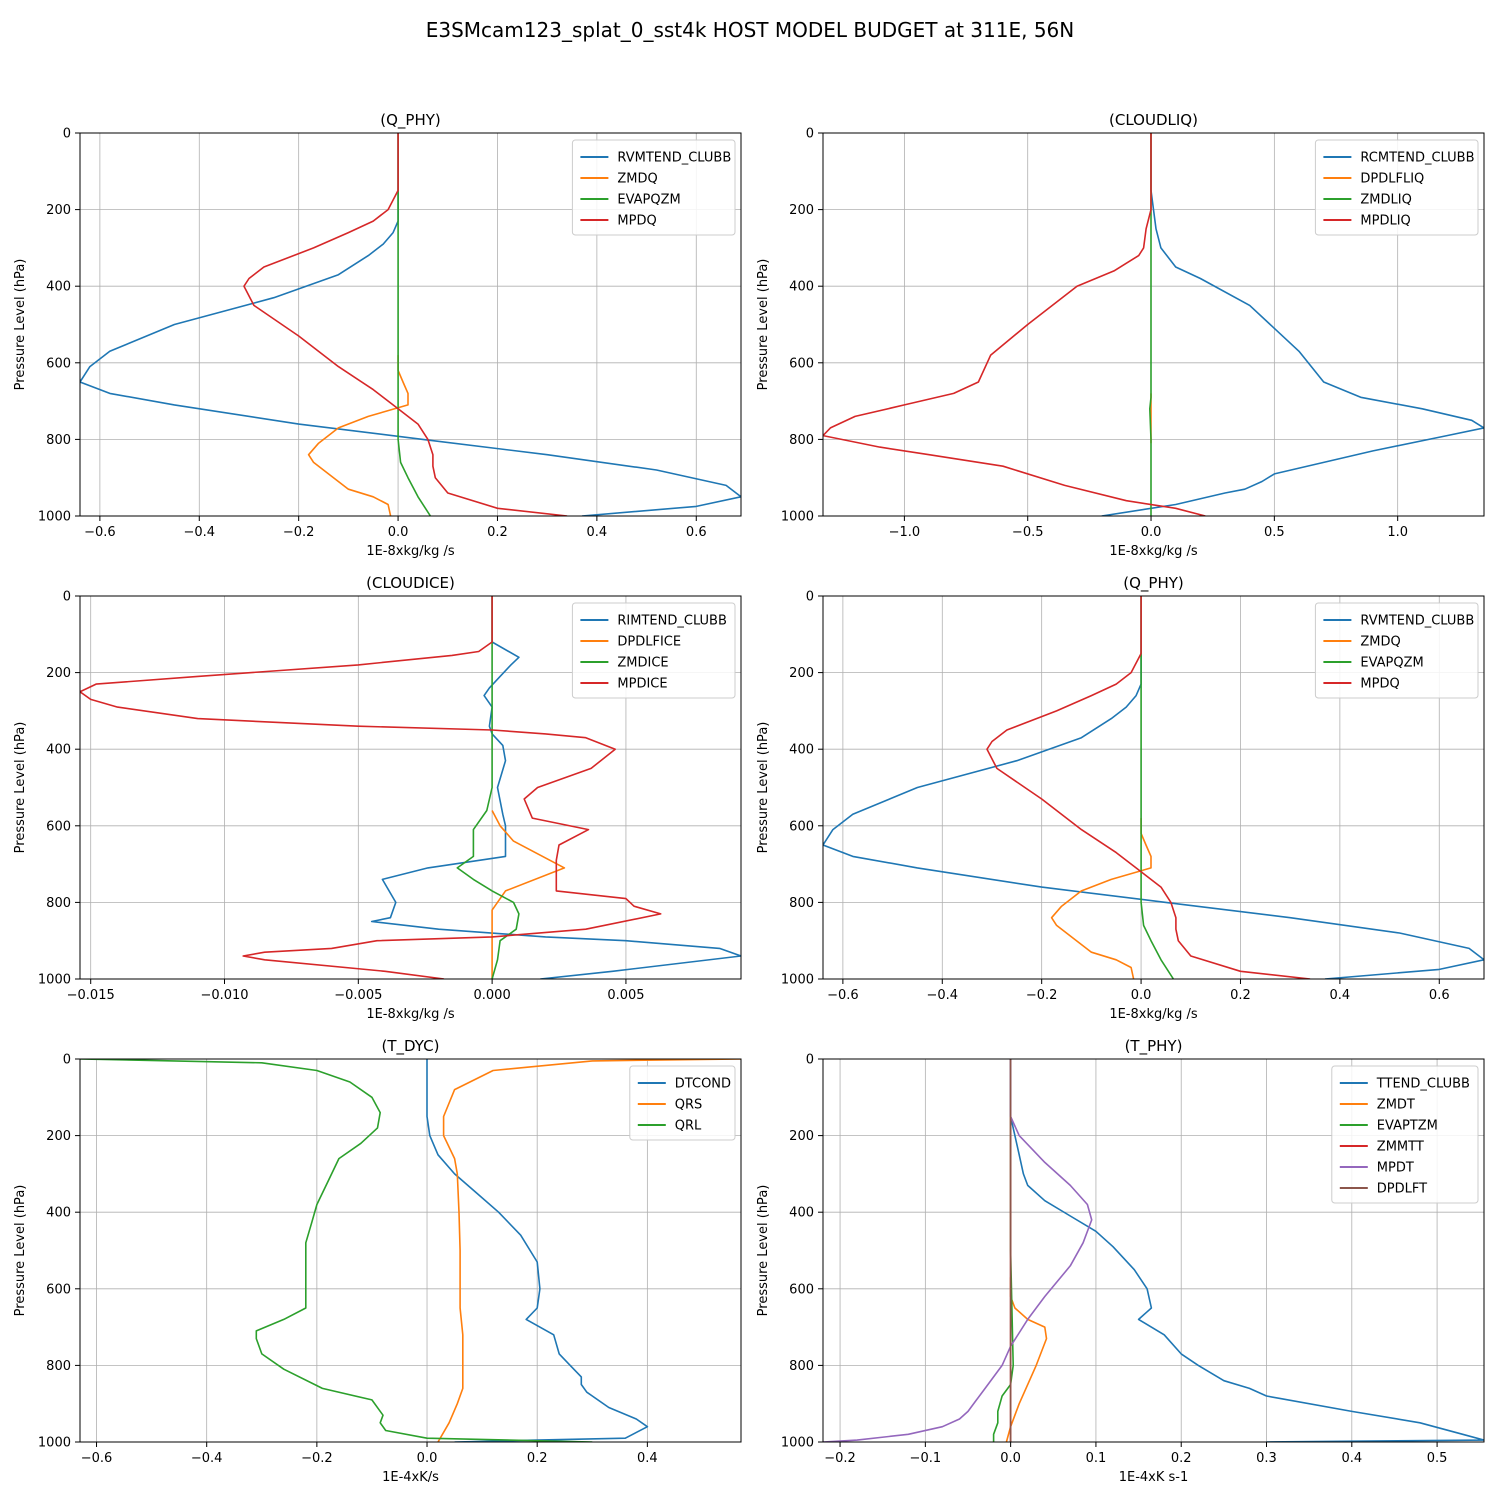  Describe the element at coordinates (58, 903) in the screenshot. I see `y-tick-label: 800` at that location.